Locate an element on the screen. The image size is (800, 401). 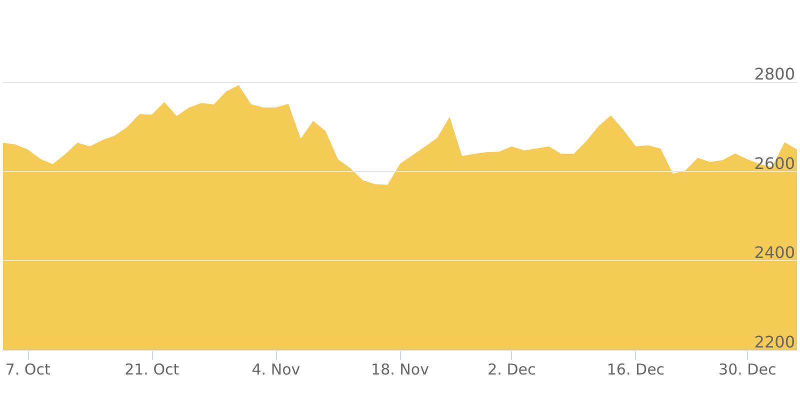
x-tick-label: 7. Oct is located at coordinates (27, 369).